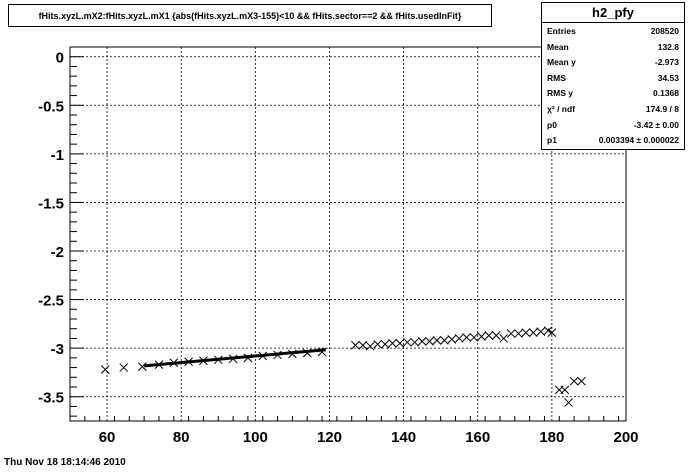  What do you see at coordinates (613, 78) in the screenshot?
I see `stats-row-rms: RMS 34.53` at bounding box center [613, 78].